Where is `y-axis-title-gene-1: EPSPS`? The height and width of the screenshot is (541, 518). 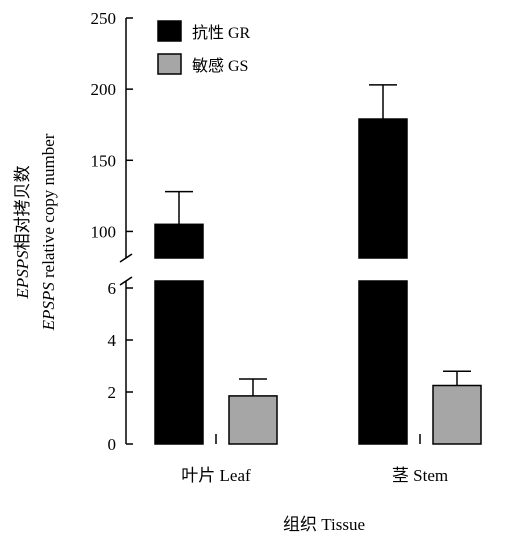 y-axis-title-gene-1: EPSPS is located at coordinates (22, 275).